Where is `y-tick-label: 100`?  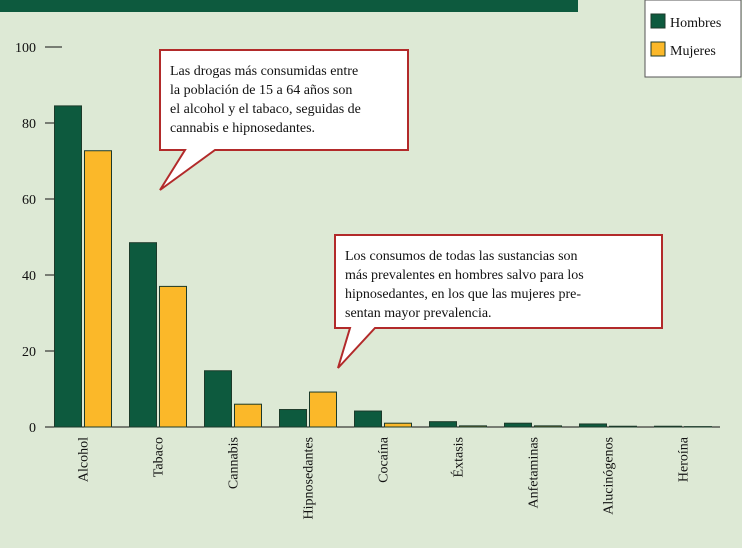 y-tick-label: 100 is located at coordinates (25, 48).